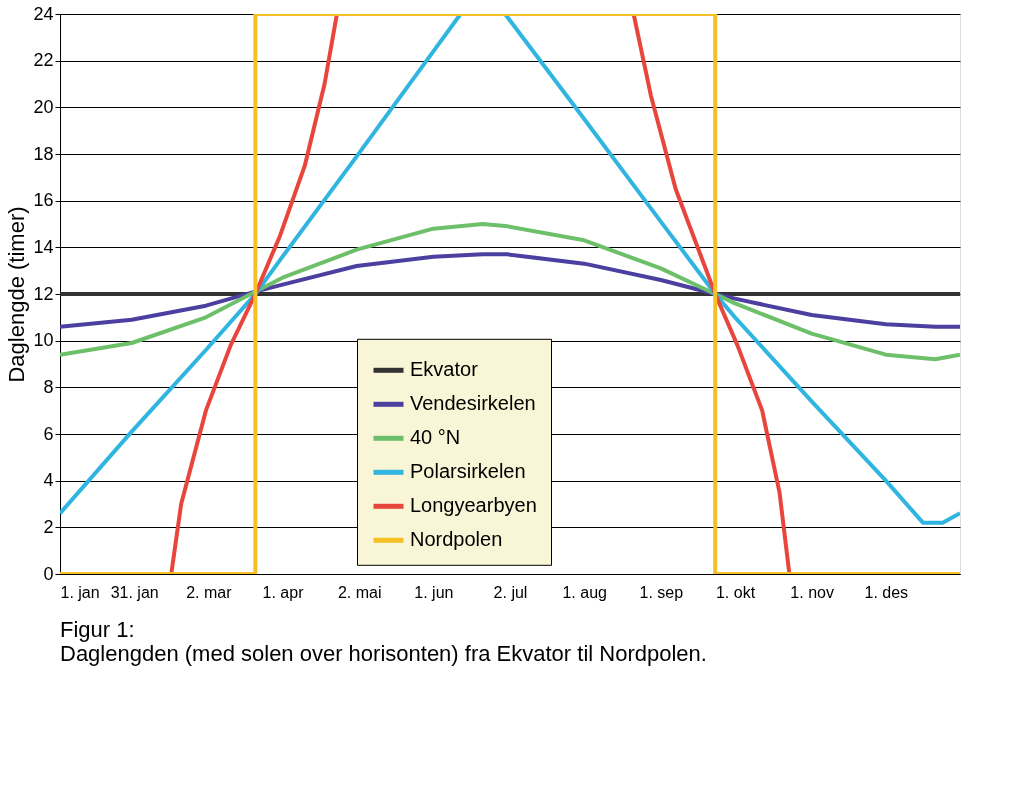 The height and width of the screenshot is (786, 1024). I want to click on legend-label: Polarsirkelen, so click(468, 471).